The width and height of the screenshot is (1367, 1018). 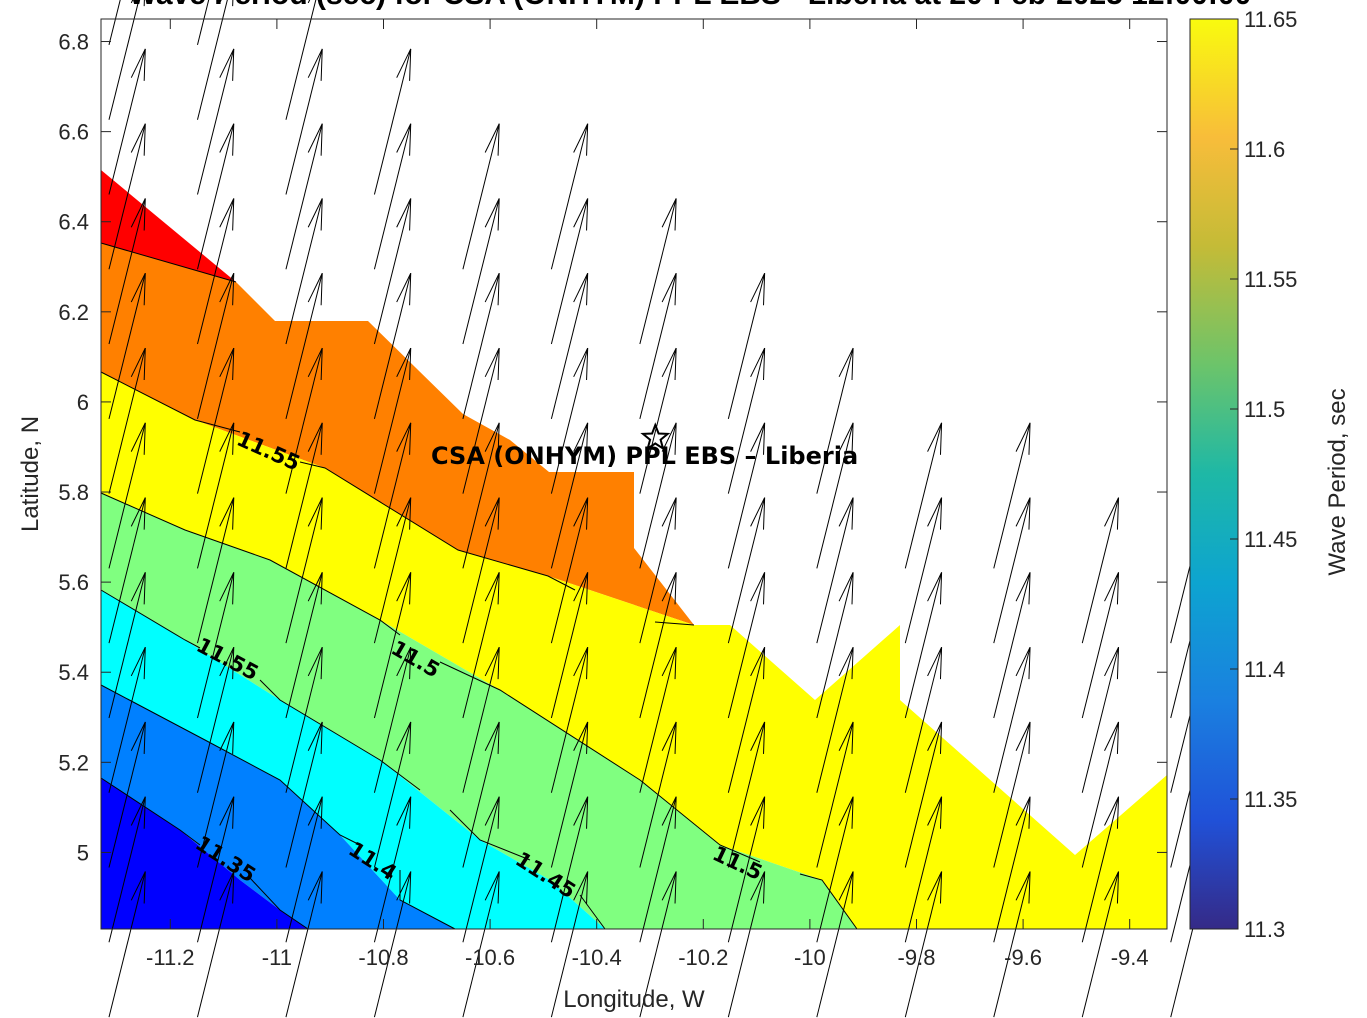 What do you see at coordinates (703, 957) in the screenshot?
I see `x-tick-label: -10.2` at bounding box center [703, 957].